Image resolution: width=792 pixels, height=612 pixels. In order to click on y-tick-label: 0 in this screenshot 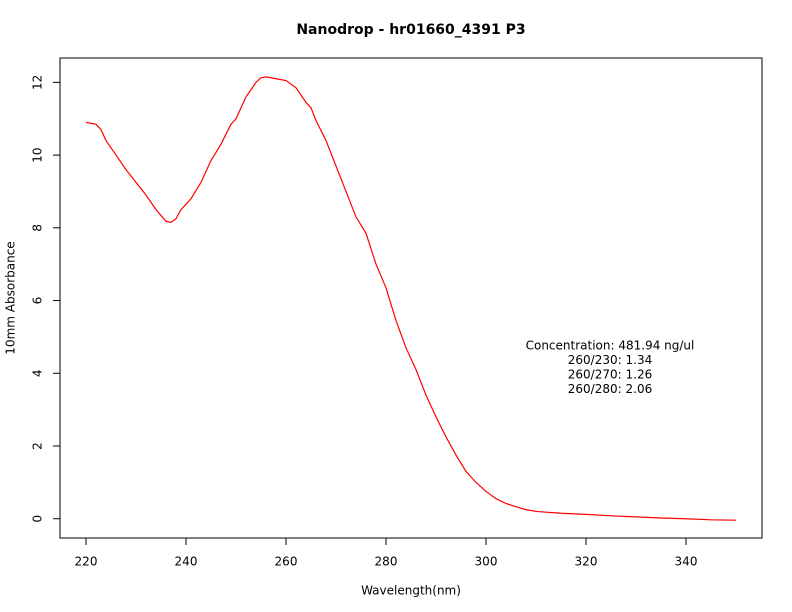, I will do `click(38, 519)`.